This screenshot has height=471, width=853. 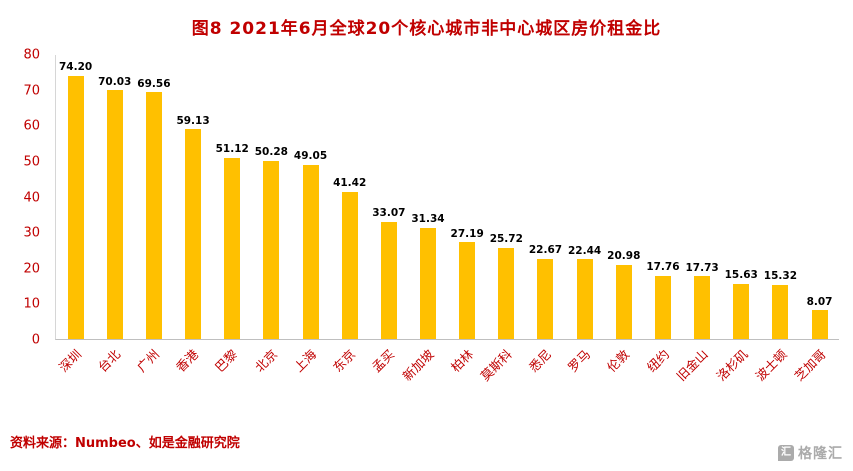 I want to click on gelonghui-logo-icon: 汇, so click(x=786, y=453).